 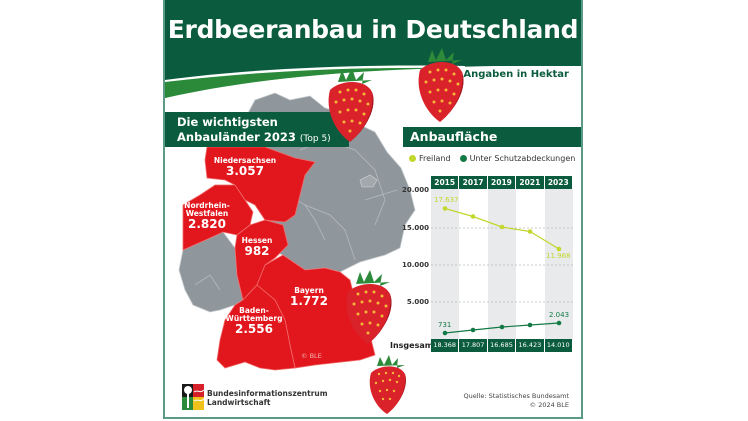 What do you see at coordinates (445, 325) in the screenshot?
I see `data-label-schutz-2015: 731` at bounding box center [445, 325].